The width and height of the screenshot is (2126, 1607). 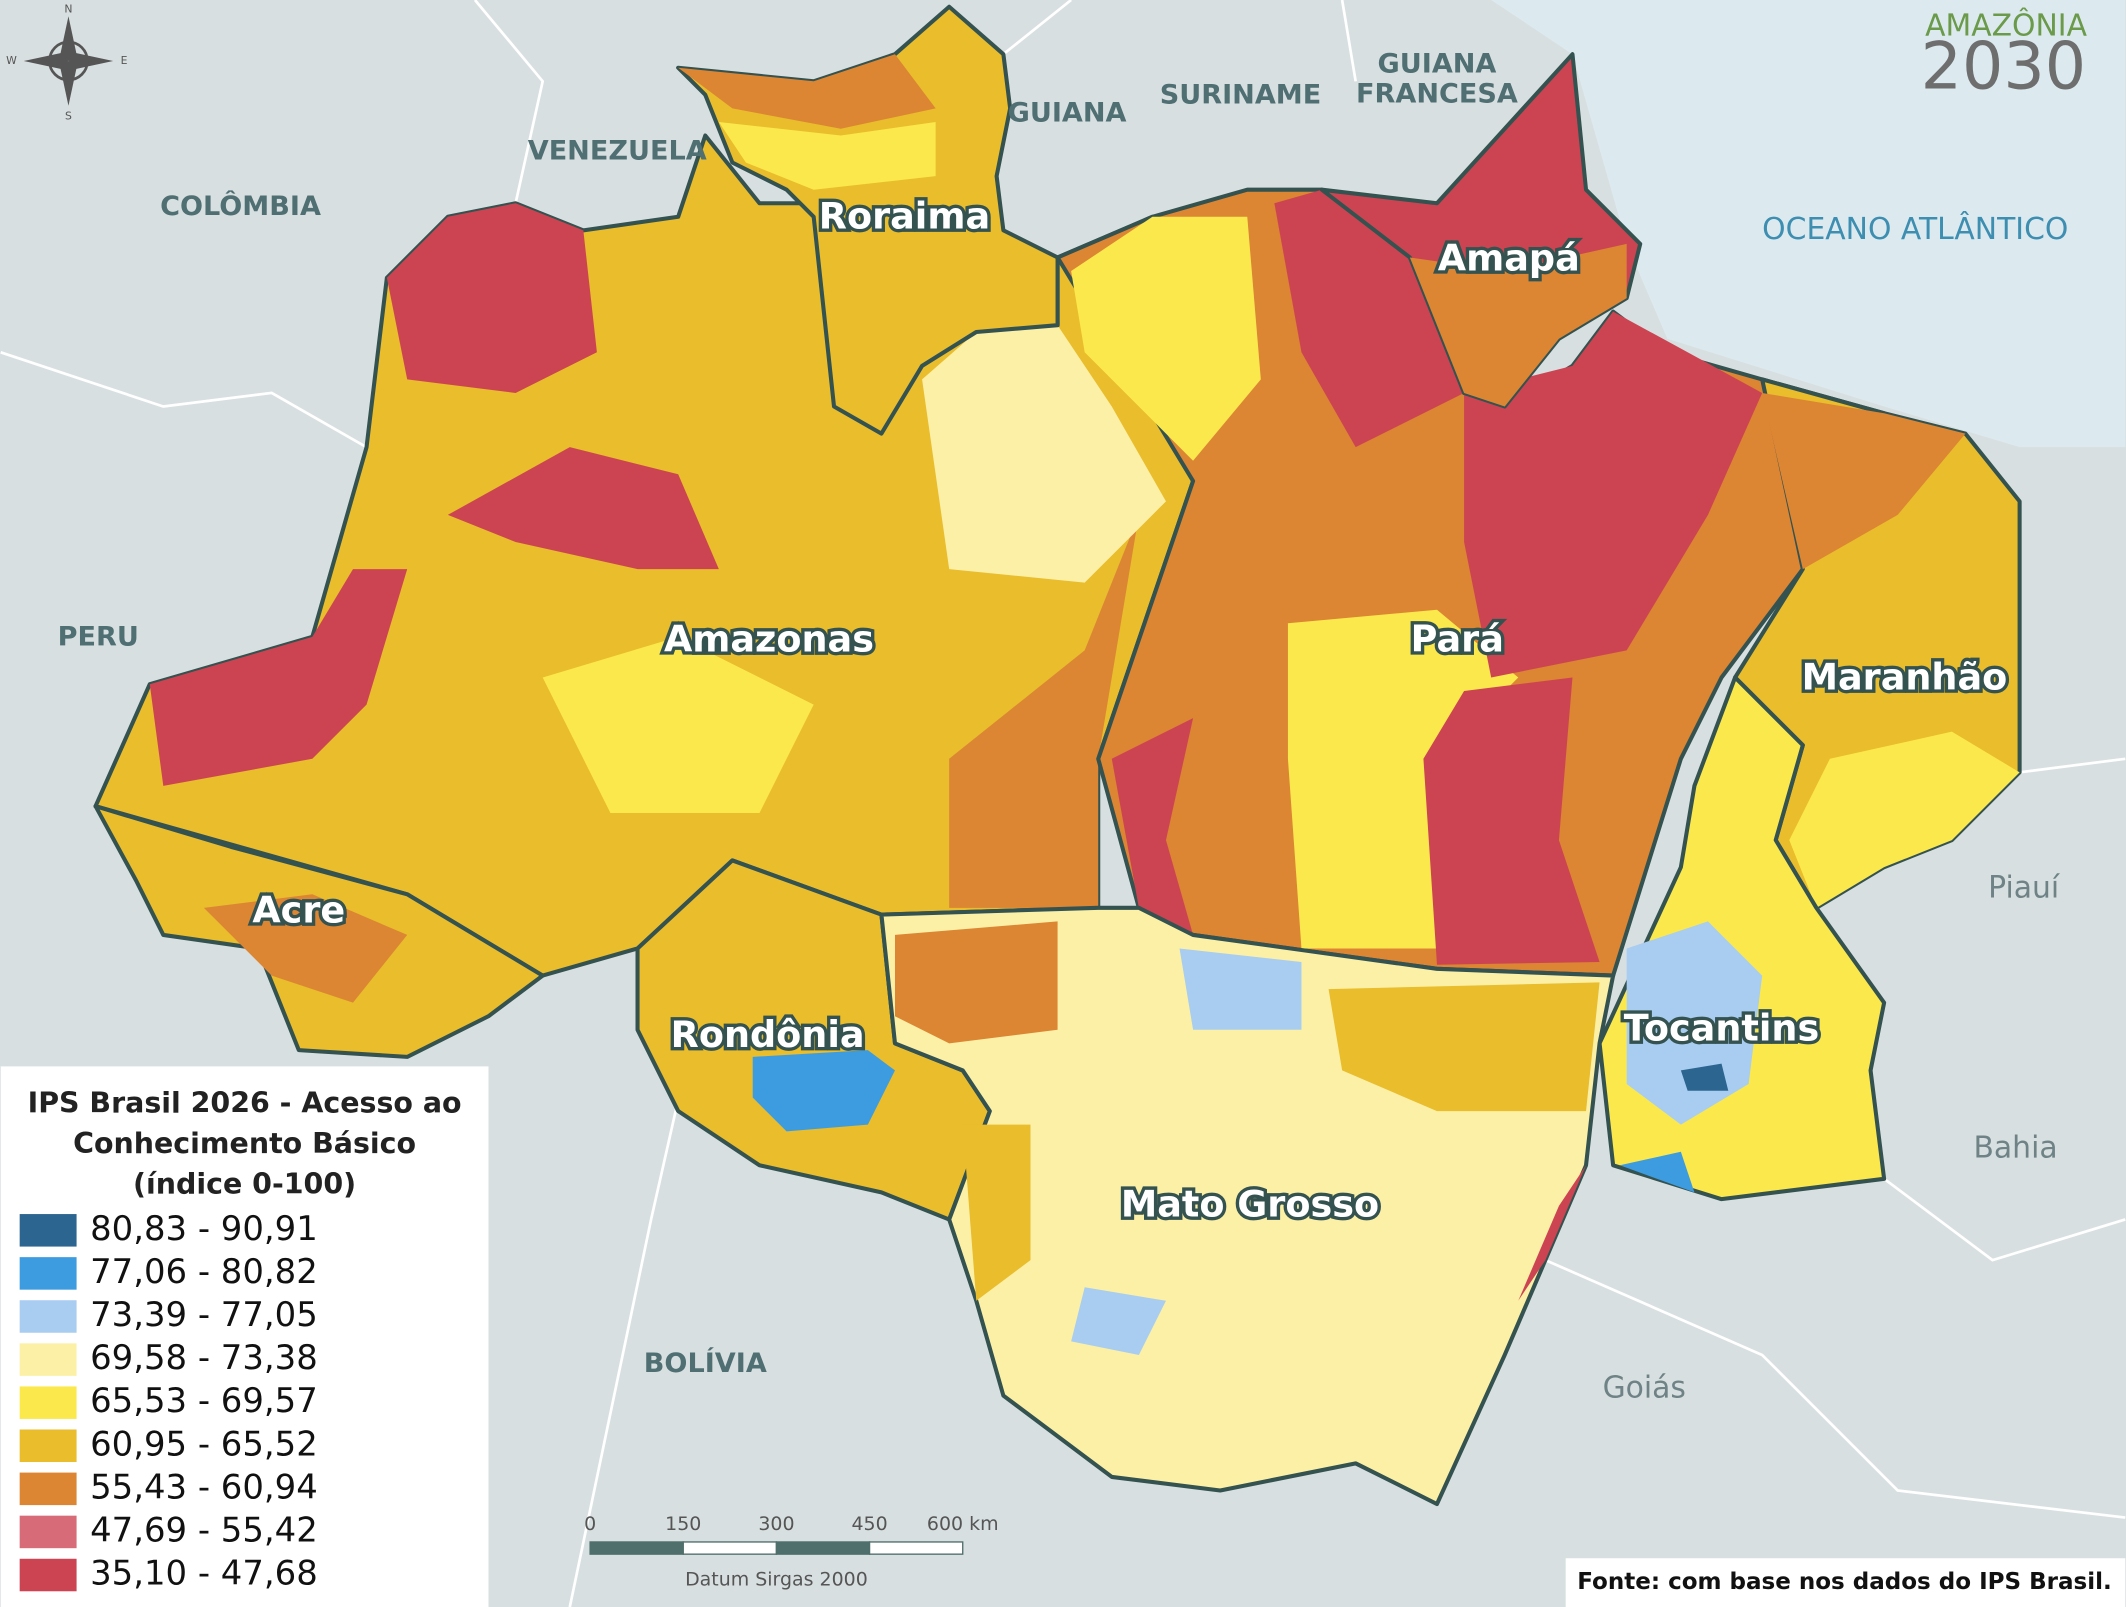 What do you see at coordinates (98, 637) in the screenshot?
I see `country-label: PERU` at bounding box center [98, 637].